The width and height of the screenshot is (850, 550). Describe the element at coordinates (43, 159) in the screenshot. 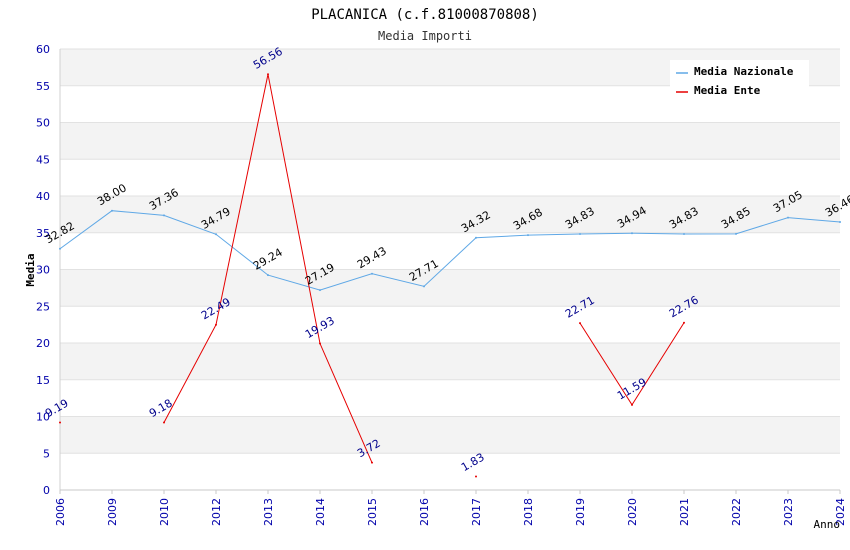

I see `y-tick-label: 45` at that location.